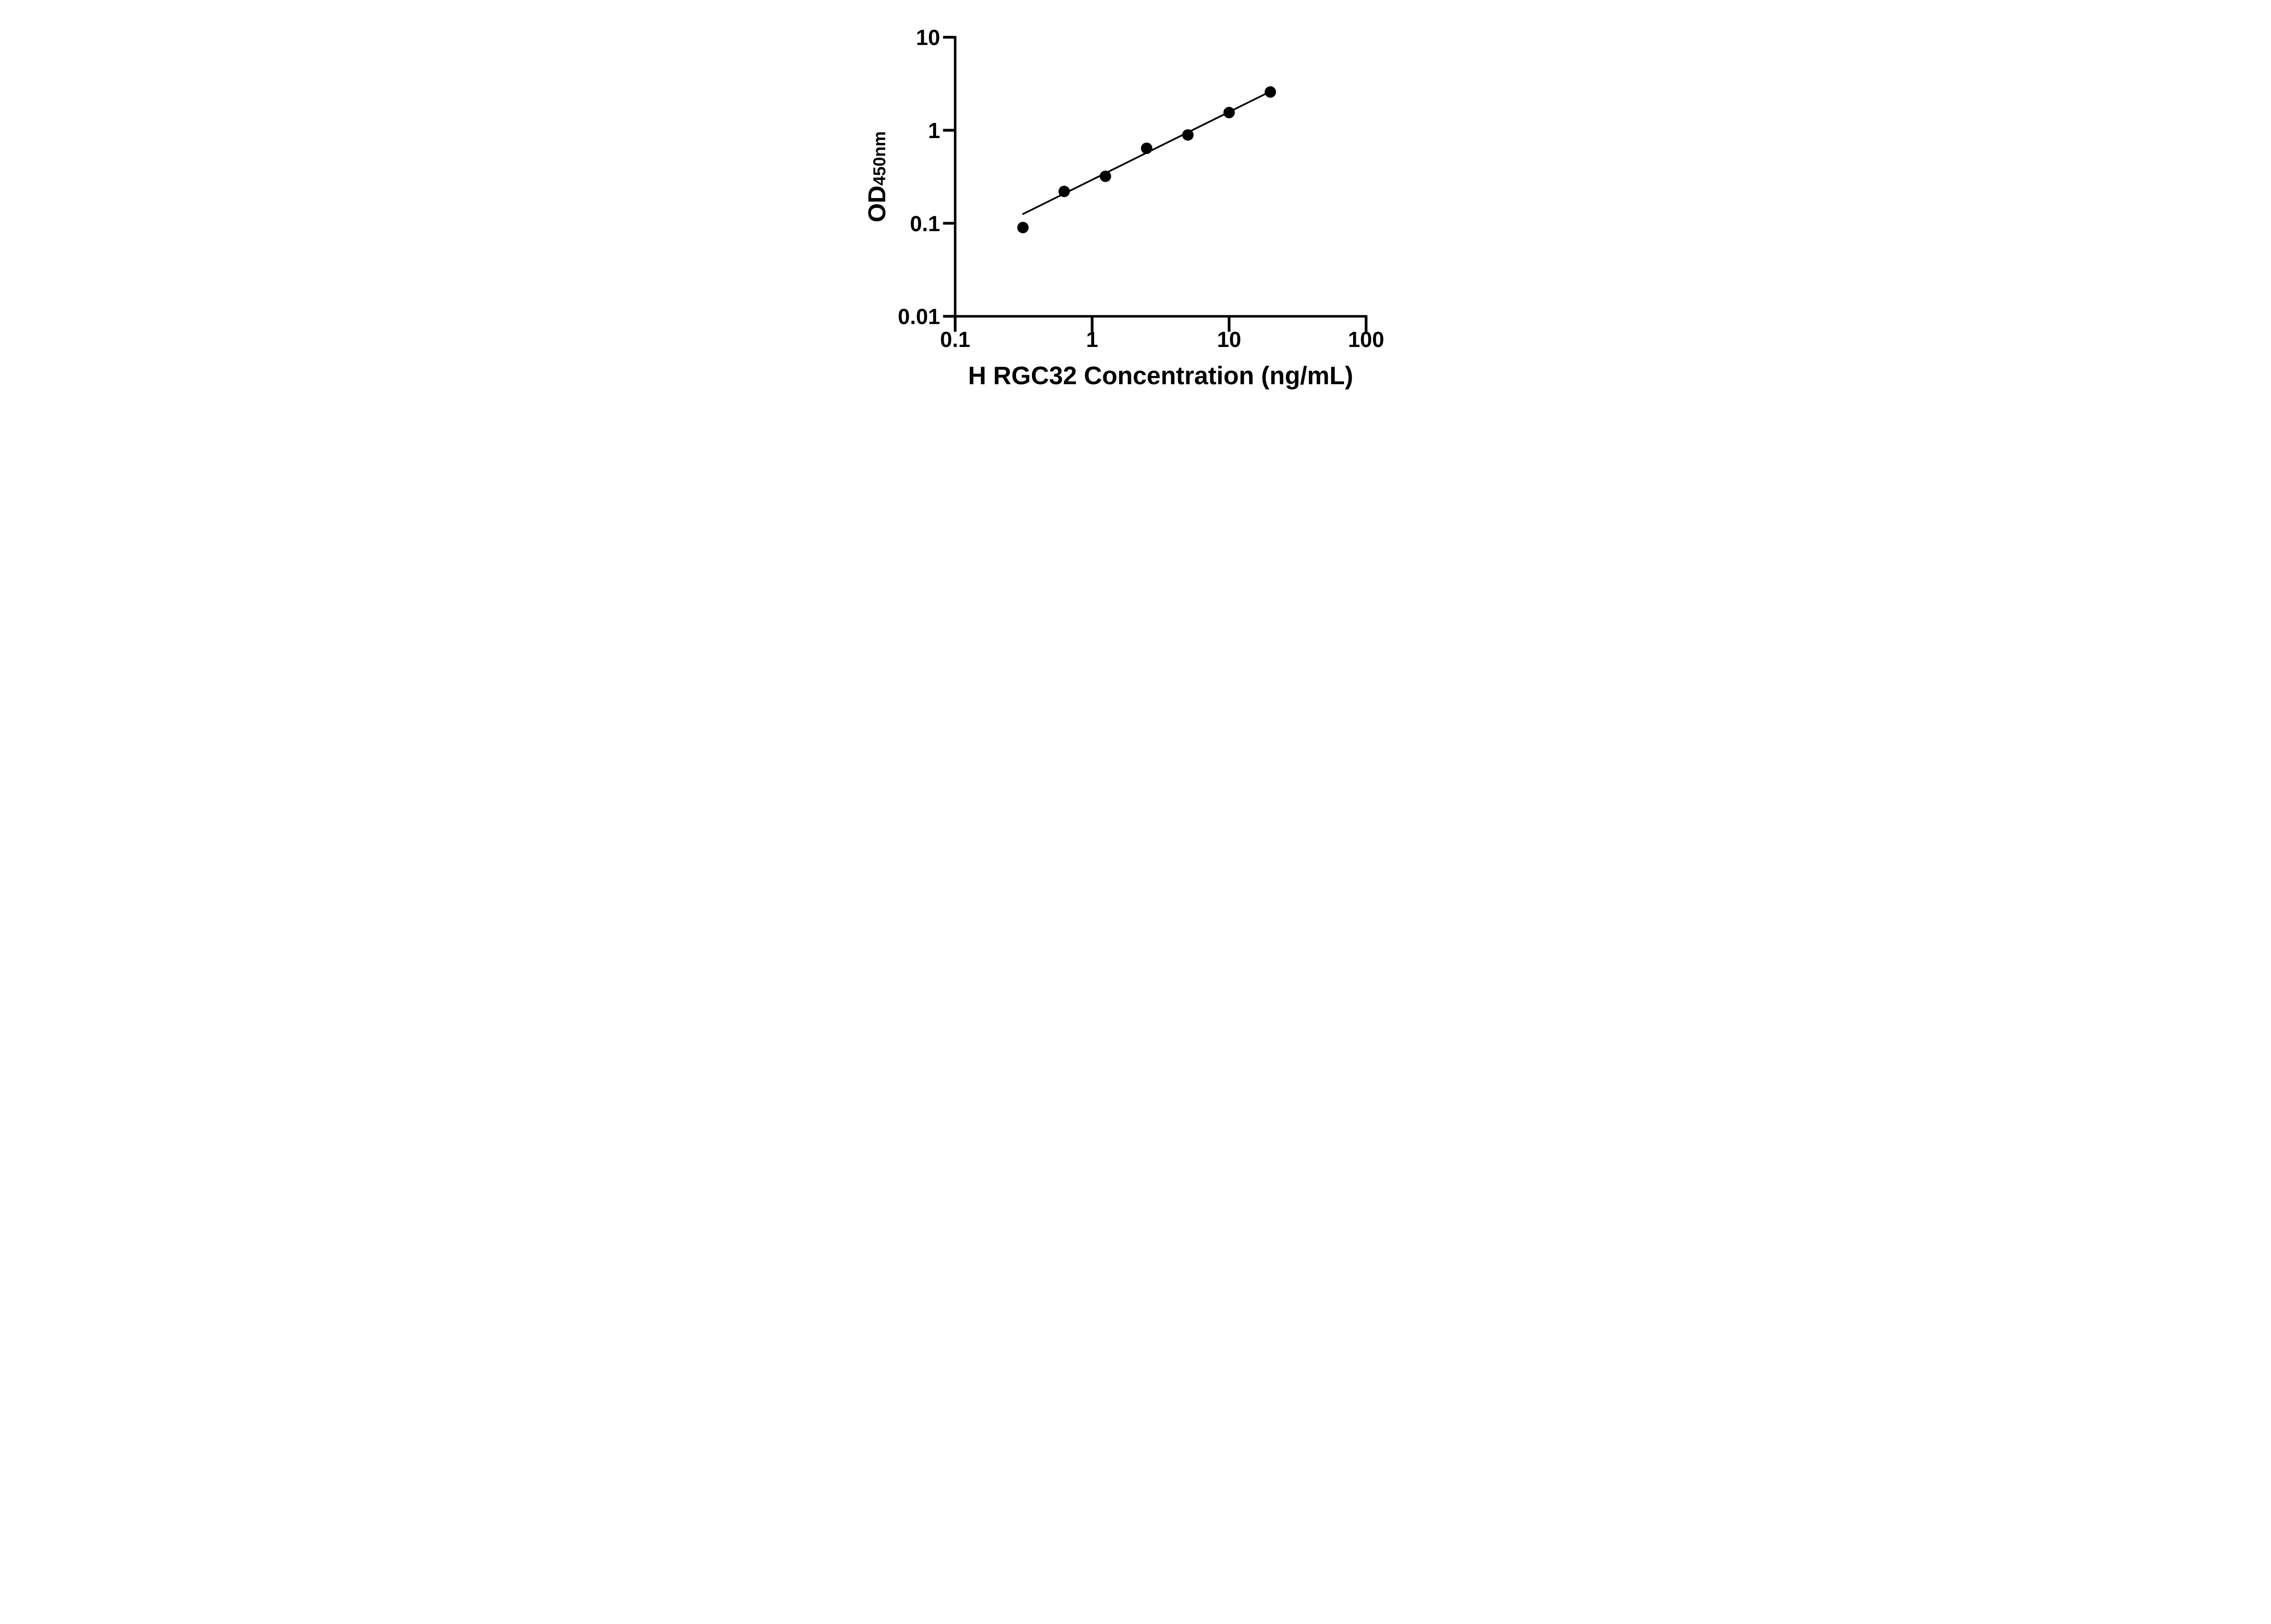  What do you see at coordinates (1092, 340) in the screenshot?
I see `x-tick-label: 1` at bounding box center [1092, 340].